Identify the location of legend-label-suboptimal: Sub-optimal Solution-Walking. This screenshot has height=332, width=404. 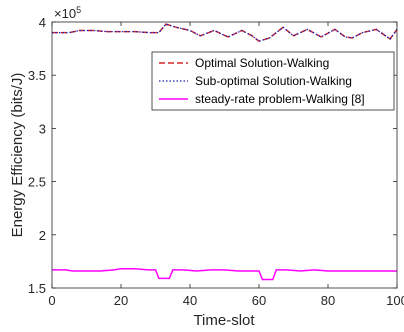
(273, 81).